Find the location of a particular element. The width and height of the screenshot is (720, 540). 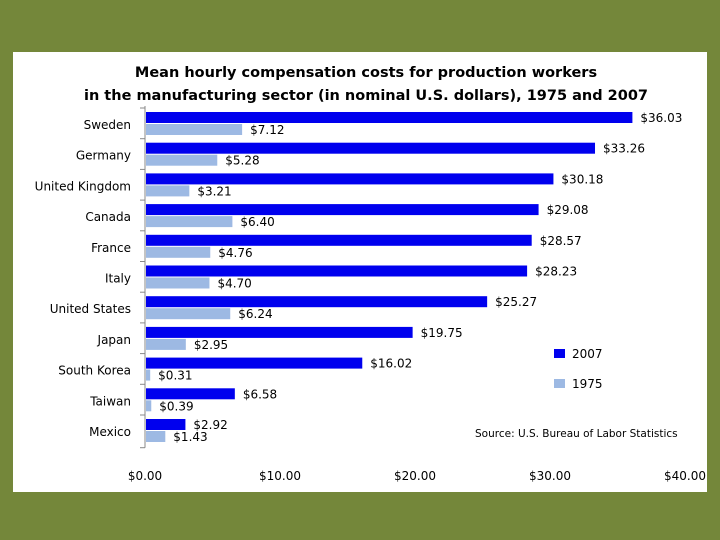

category-label-italy: Italy is located at coordinates (118, 279).